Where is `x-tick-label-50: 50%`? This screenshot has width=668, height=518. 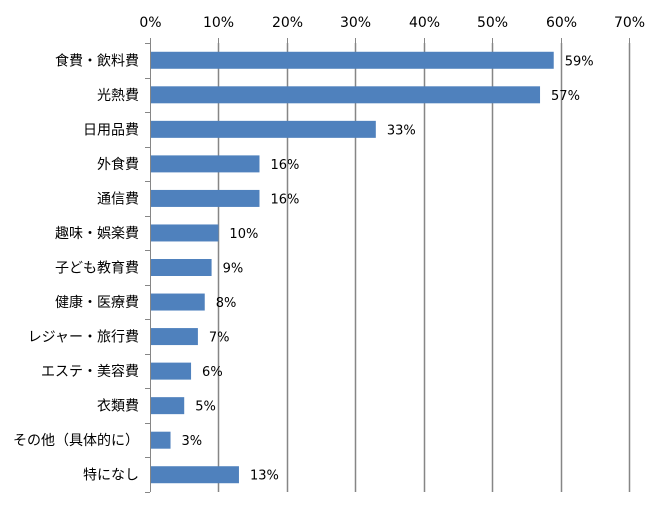
x-tick-label-50: 50% is located at coordinates (492, 23).